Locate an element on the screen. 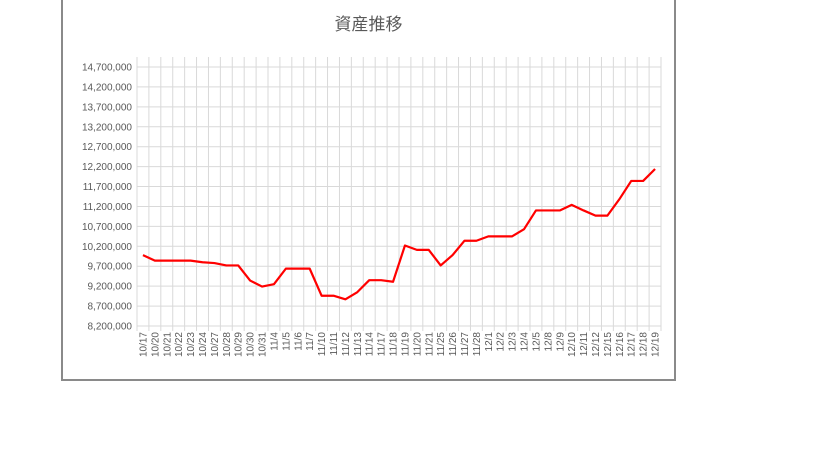 This screenshot has width=816, height=450. x-tick-label: 11/14 is located at coordinates (370, 344).